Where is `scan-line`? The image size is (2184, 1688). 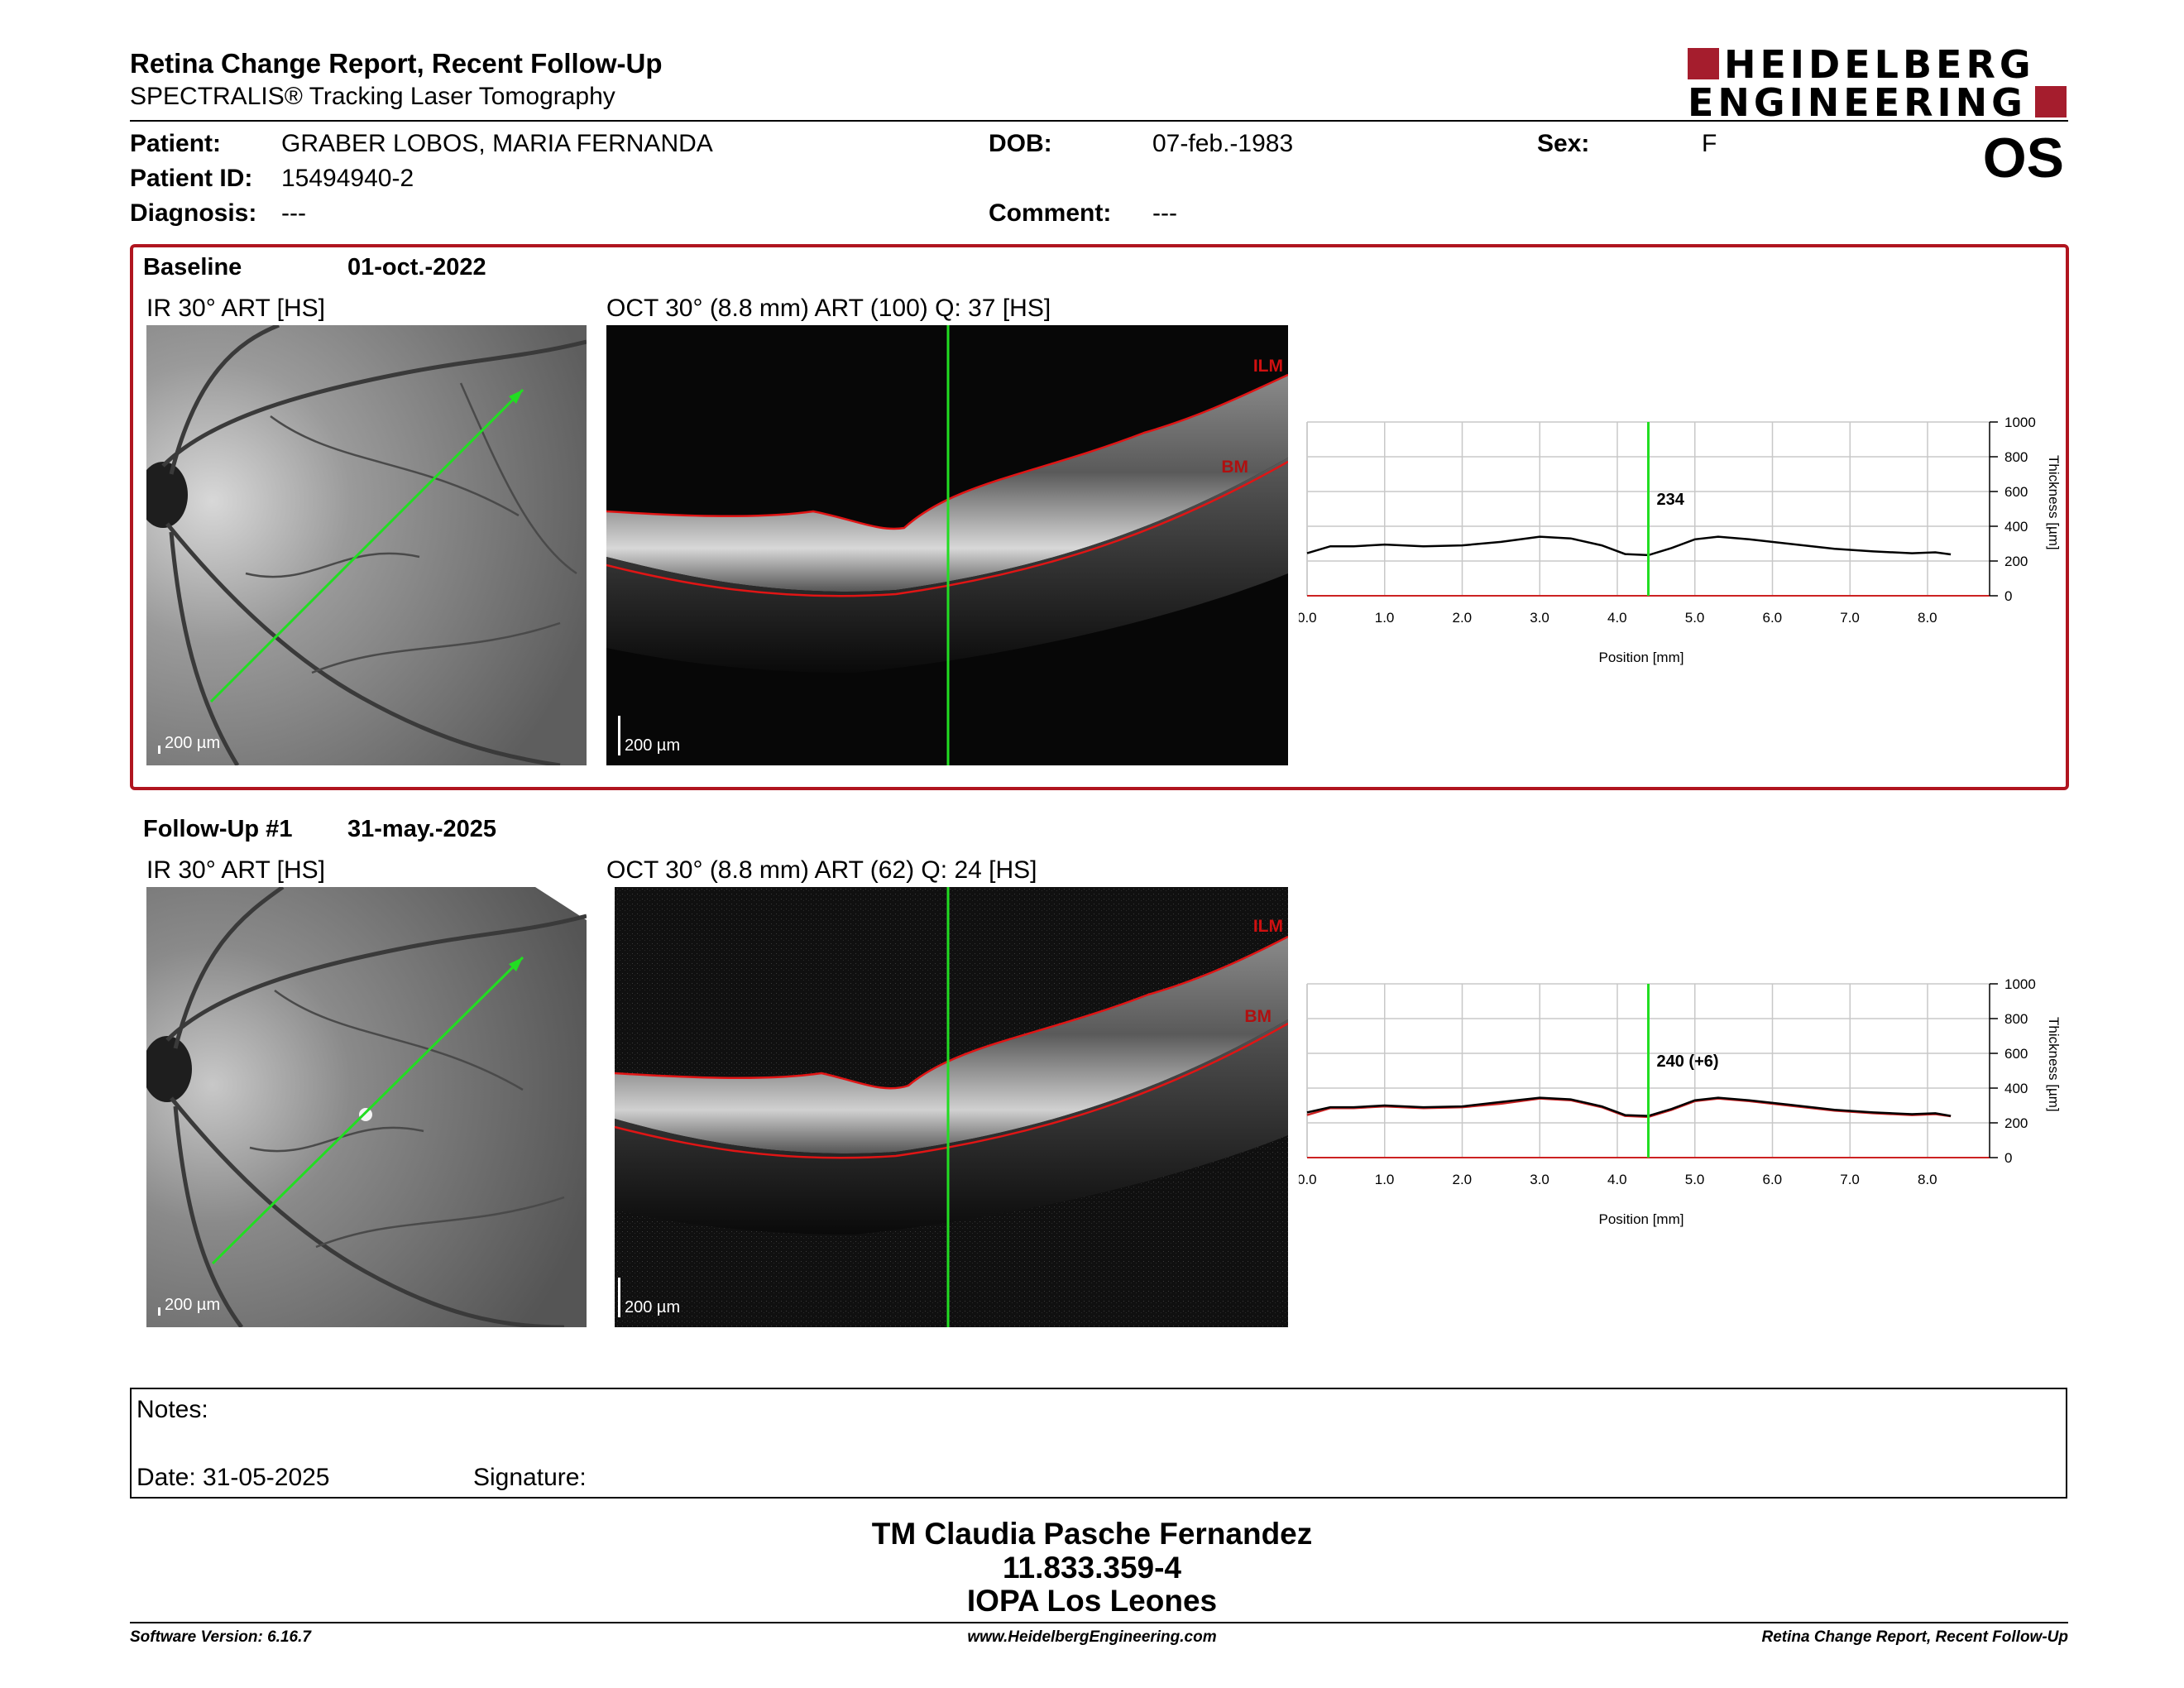
scan-line is located at coordinates (367, 1110).